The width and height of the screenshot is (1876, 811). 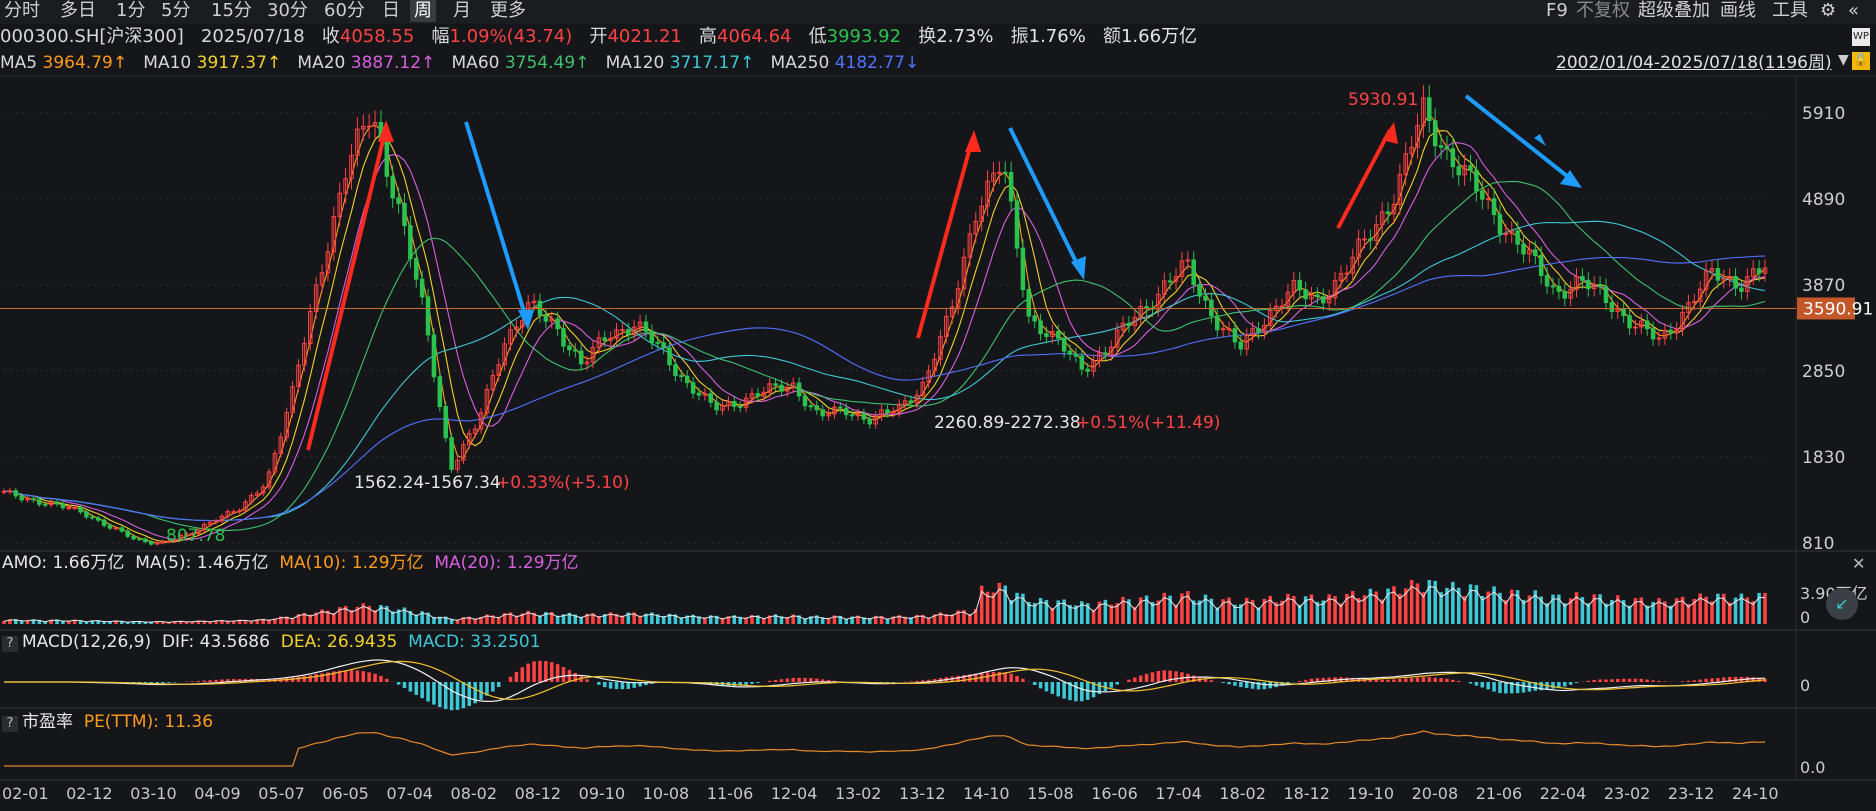 I want to click on tab-period-more: 更多, so click(x=508, y=10).